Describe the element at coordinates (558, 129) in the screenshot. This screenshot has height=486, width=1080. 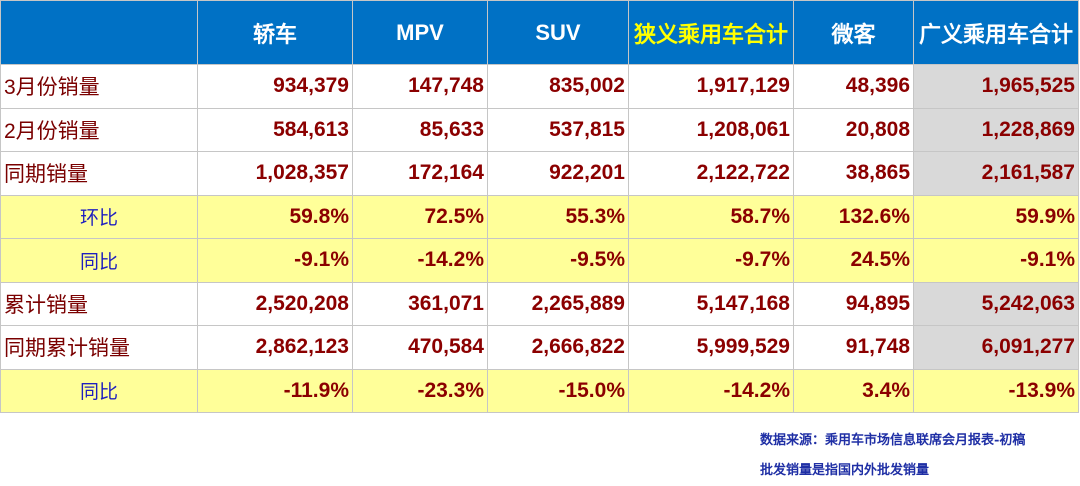
I see `table-cell: 537,815` at that location.